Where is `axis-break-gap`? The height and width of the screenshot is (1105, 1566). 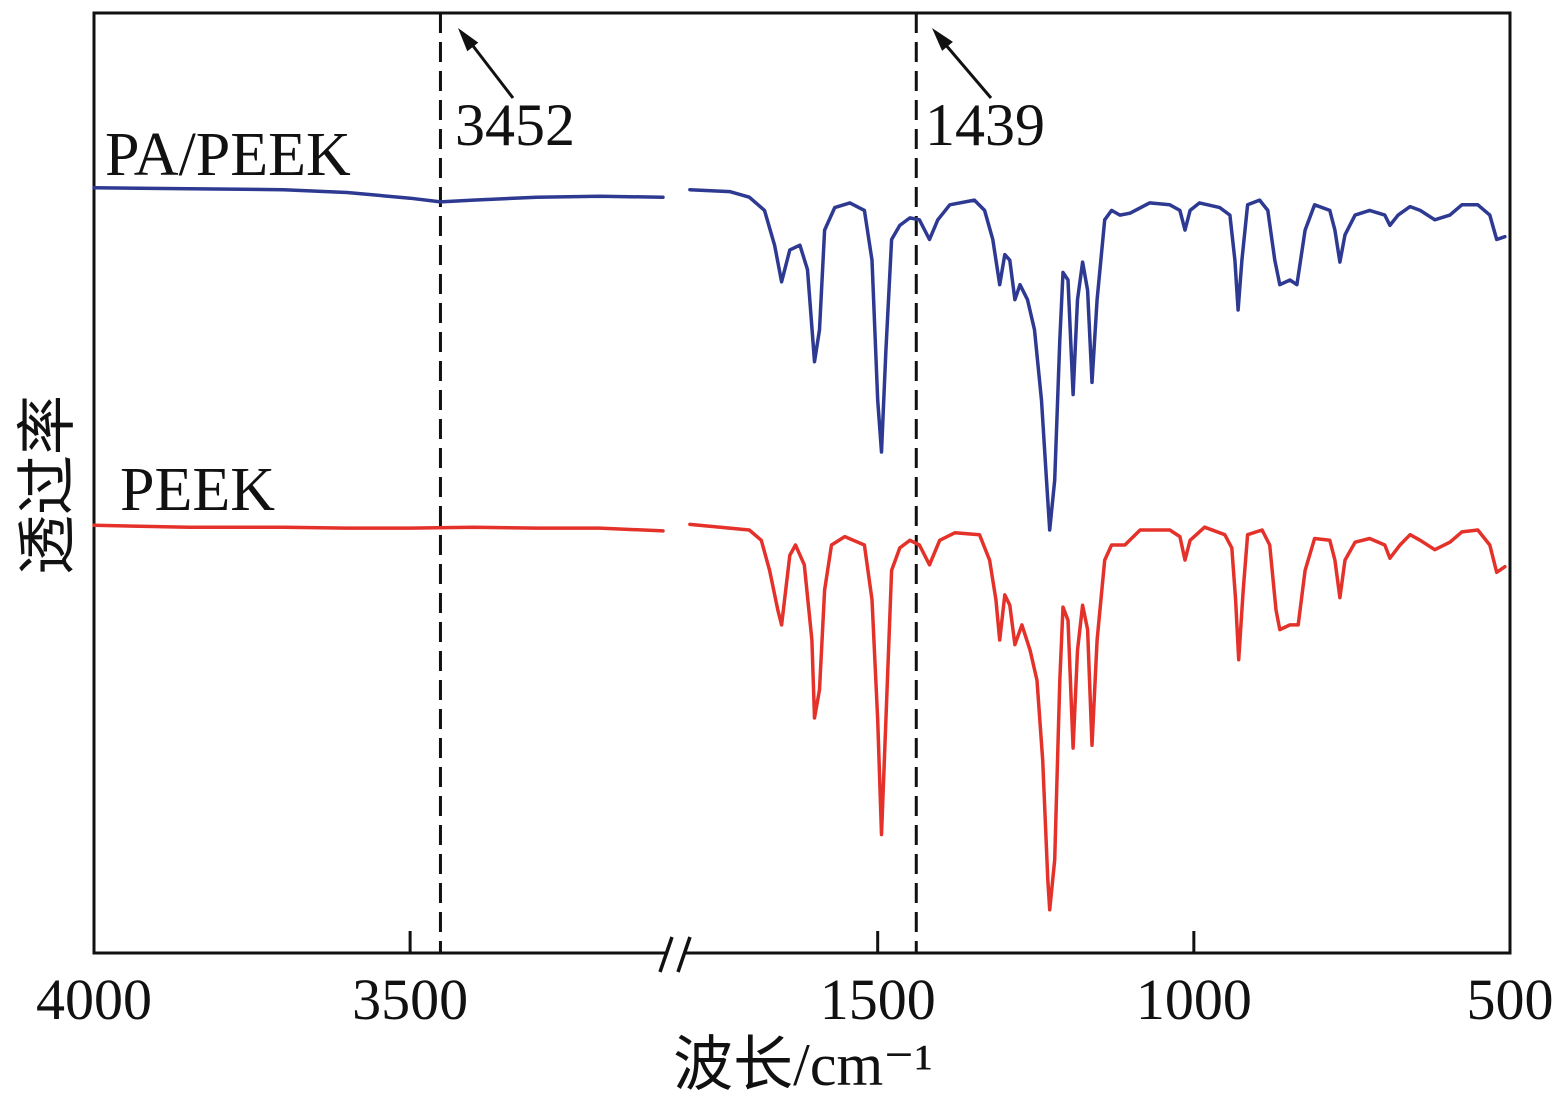
axis-break-gap is located at coordinates (675, 953).